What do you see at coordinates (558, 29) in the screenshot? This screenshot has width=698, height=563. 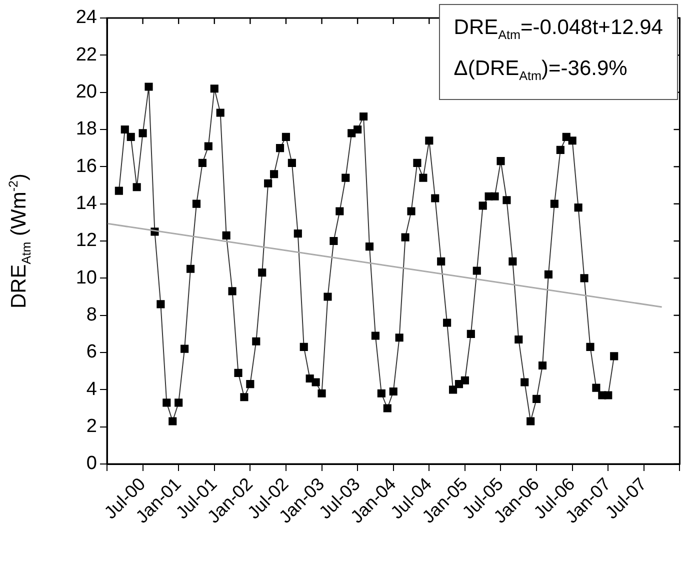 I see `annotation: DRE$_{Atm}$=-0.048t+12.94` at bounding box center [558, 29].